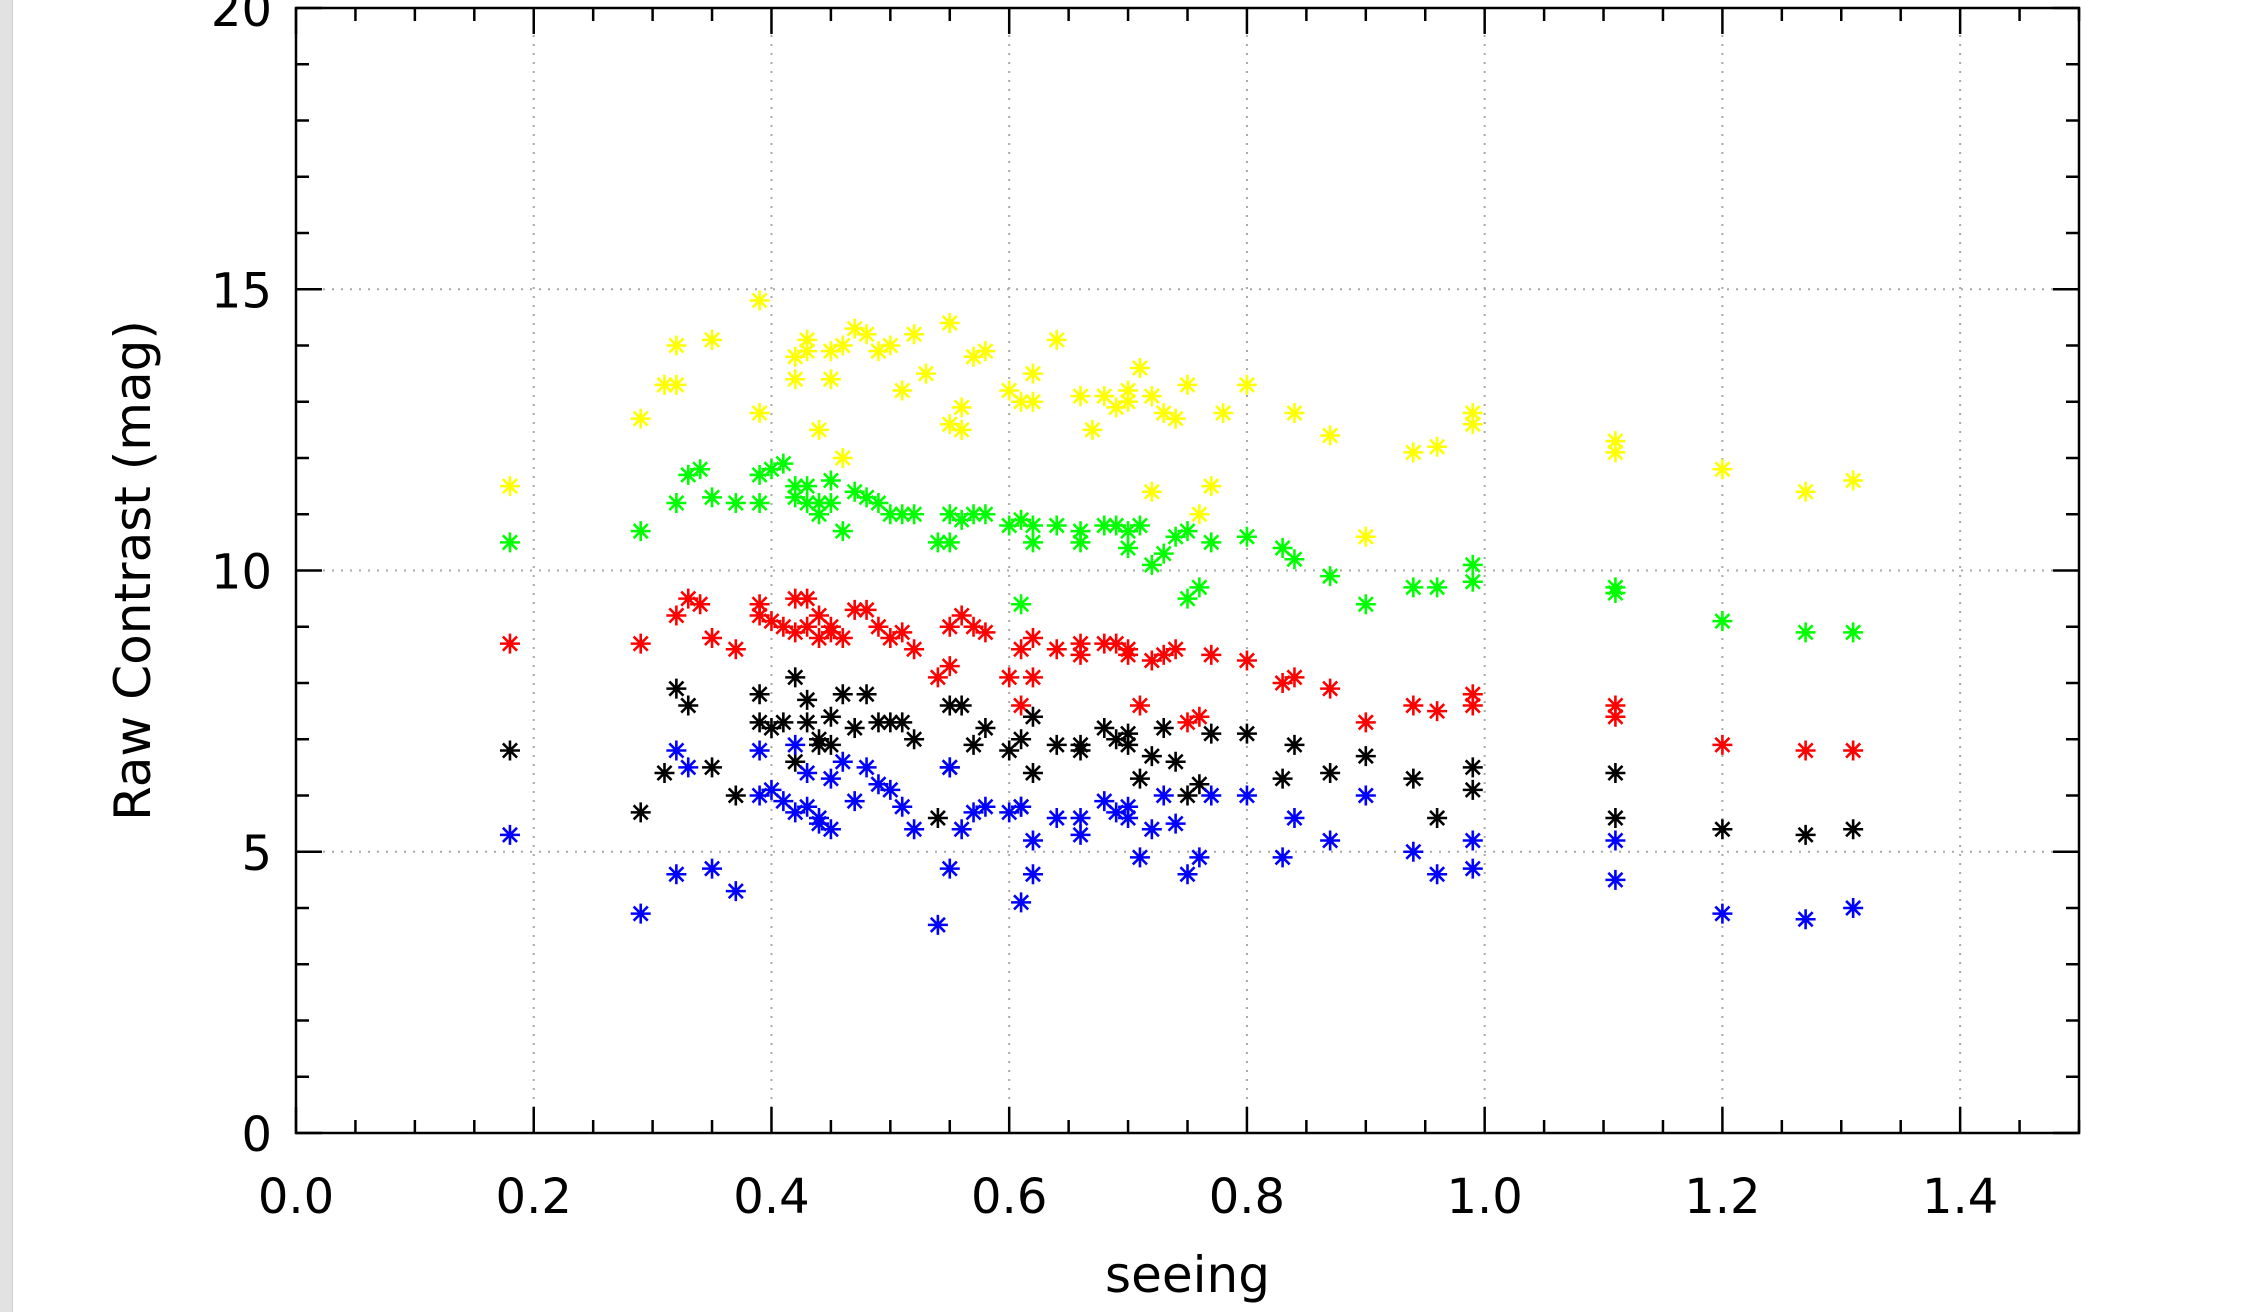 This screenshot has width=2268, height=1312. What do you see at coordinates (6, 656) in the screenshot?
I see `window-edge` at bounding box center [6, 656].